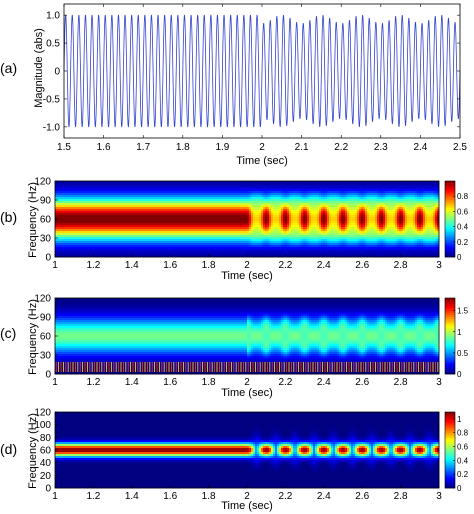  I want to click on x-tick-label: 1.7, so click(143, 147).